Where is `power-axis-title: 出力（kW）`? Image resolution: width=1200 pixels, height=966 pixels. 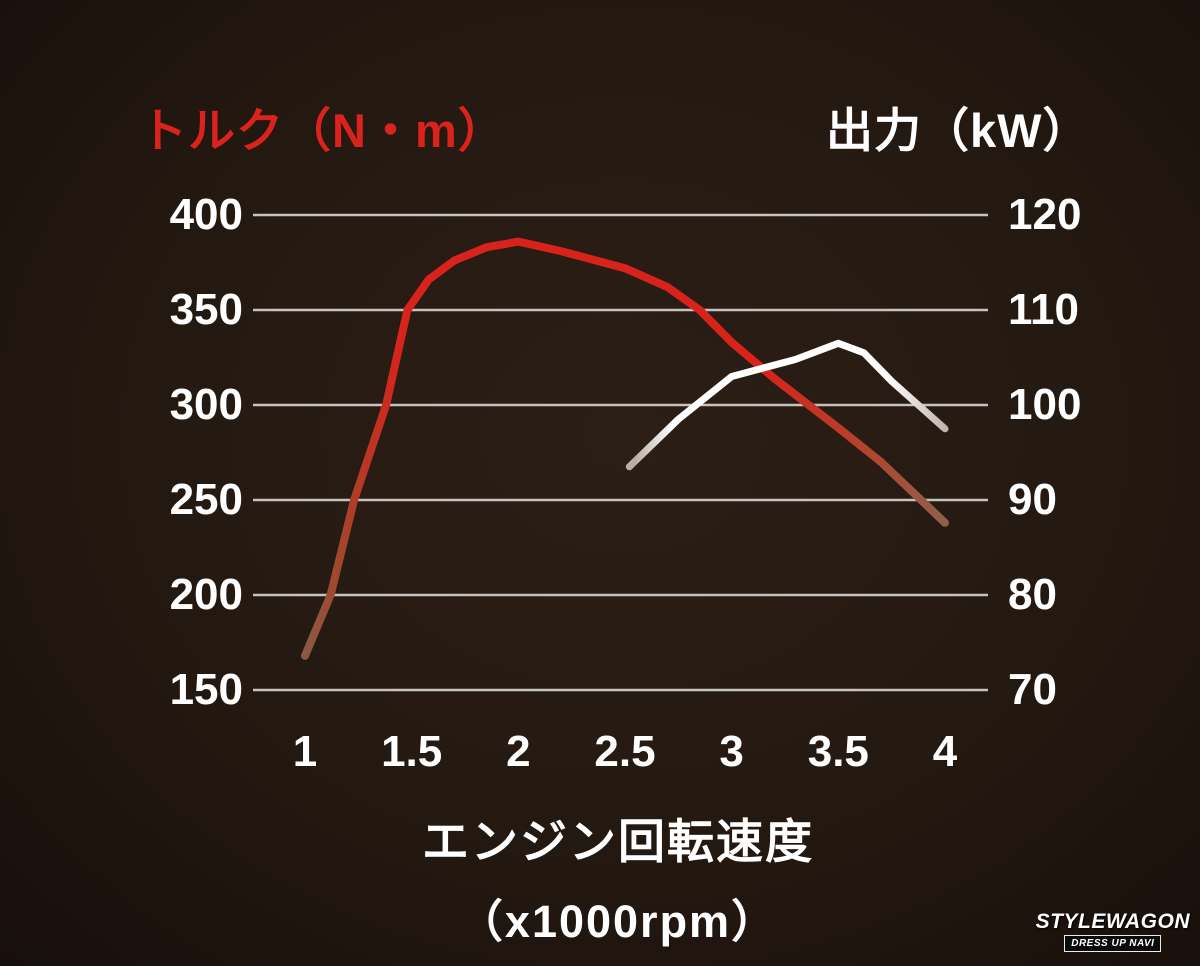 power-axis-title: 出力（kW） is located at coordinates (958, 130).